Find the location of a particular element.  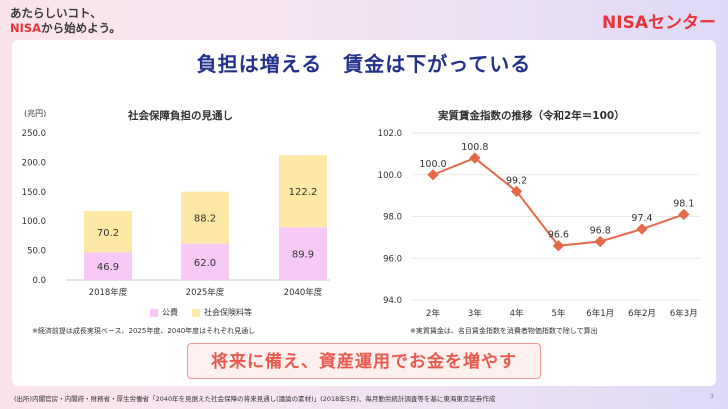

cta-banner: 将来に備え、資産運用でお金を増やす is located at coordinates (364, 361).